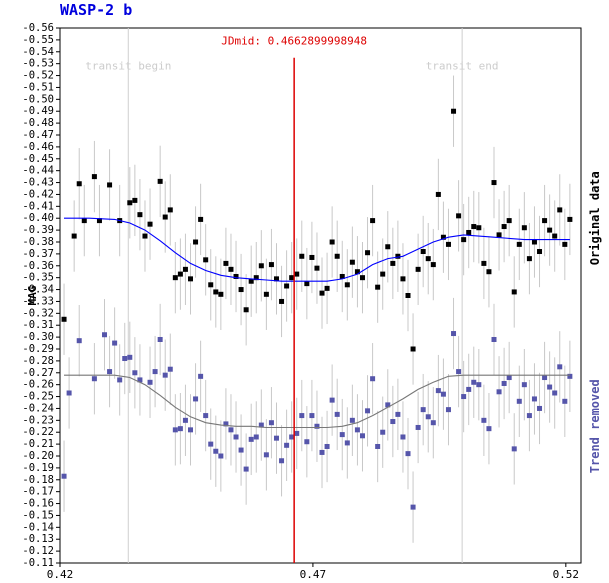 The height and width of the screenshot is (583, 609). What do you see at coordinates (294, 41) in the screenshot?
I see `jdmid-label: JDmid: 0.4662899998948` at bounding box center [294, 41].